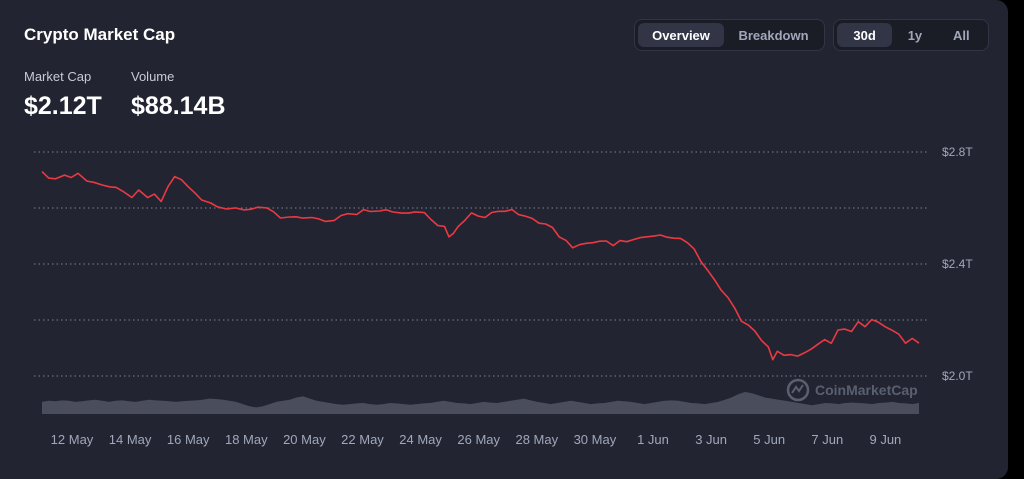  Describe the element at coordinates (63, 106) in the screenshot. I see `market-cap-value: $2.12T` at that location.